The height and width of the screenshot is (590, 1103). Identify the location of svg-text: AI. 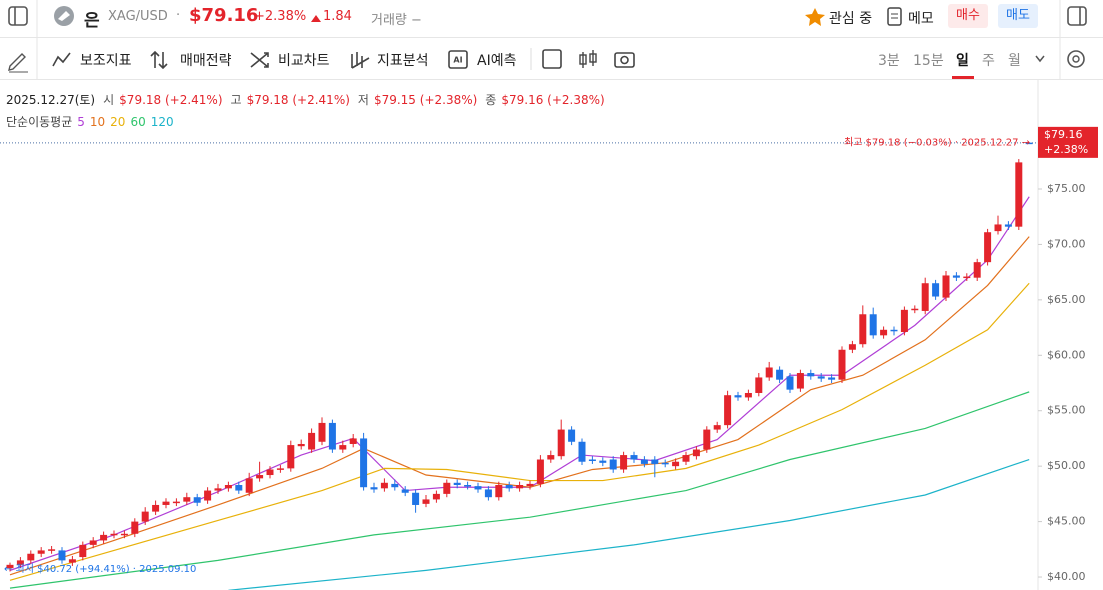
(457, 60).